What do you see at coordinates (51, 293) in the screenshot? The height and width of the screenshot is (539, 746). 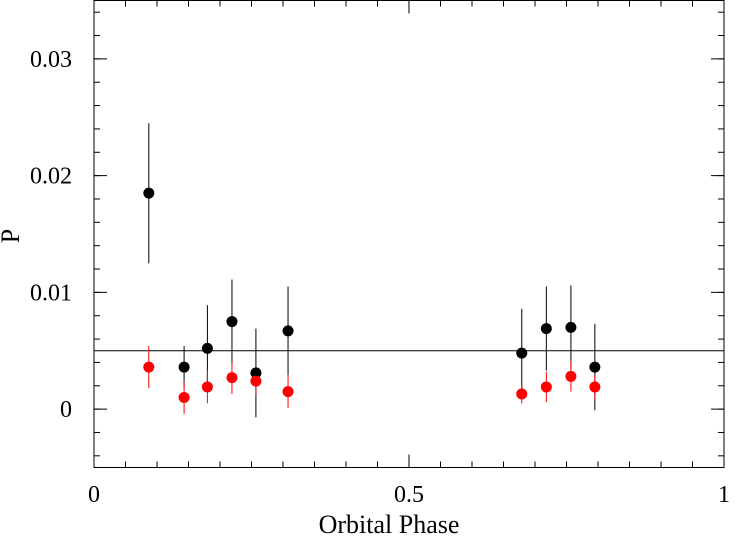 I see `y-tick-label: 0.01` at bounding box center [51, 293].